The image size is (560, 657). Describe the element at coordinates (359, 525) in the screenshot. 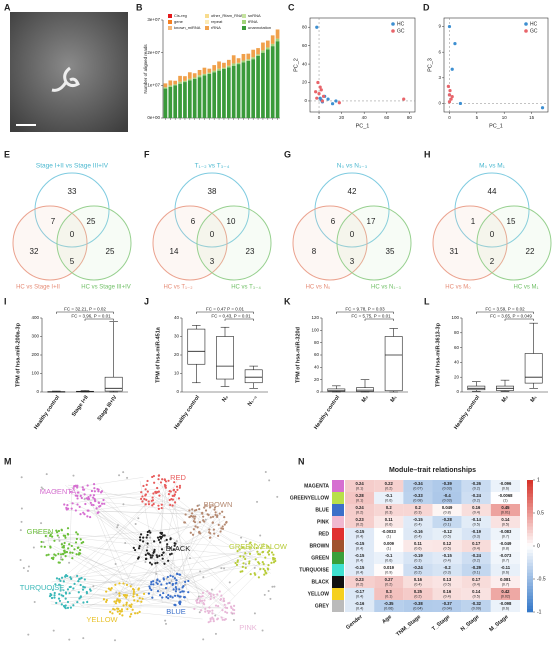

I see `cell-p: (0.2)` at that location.